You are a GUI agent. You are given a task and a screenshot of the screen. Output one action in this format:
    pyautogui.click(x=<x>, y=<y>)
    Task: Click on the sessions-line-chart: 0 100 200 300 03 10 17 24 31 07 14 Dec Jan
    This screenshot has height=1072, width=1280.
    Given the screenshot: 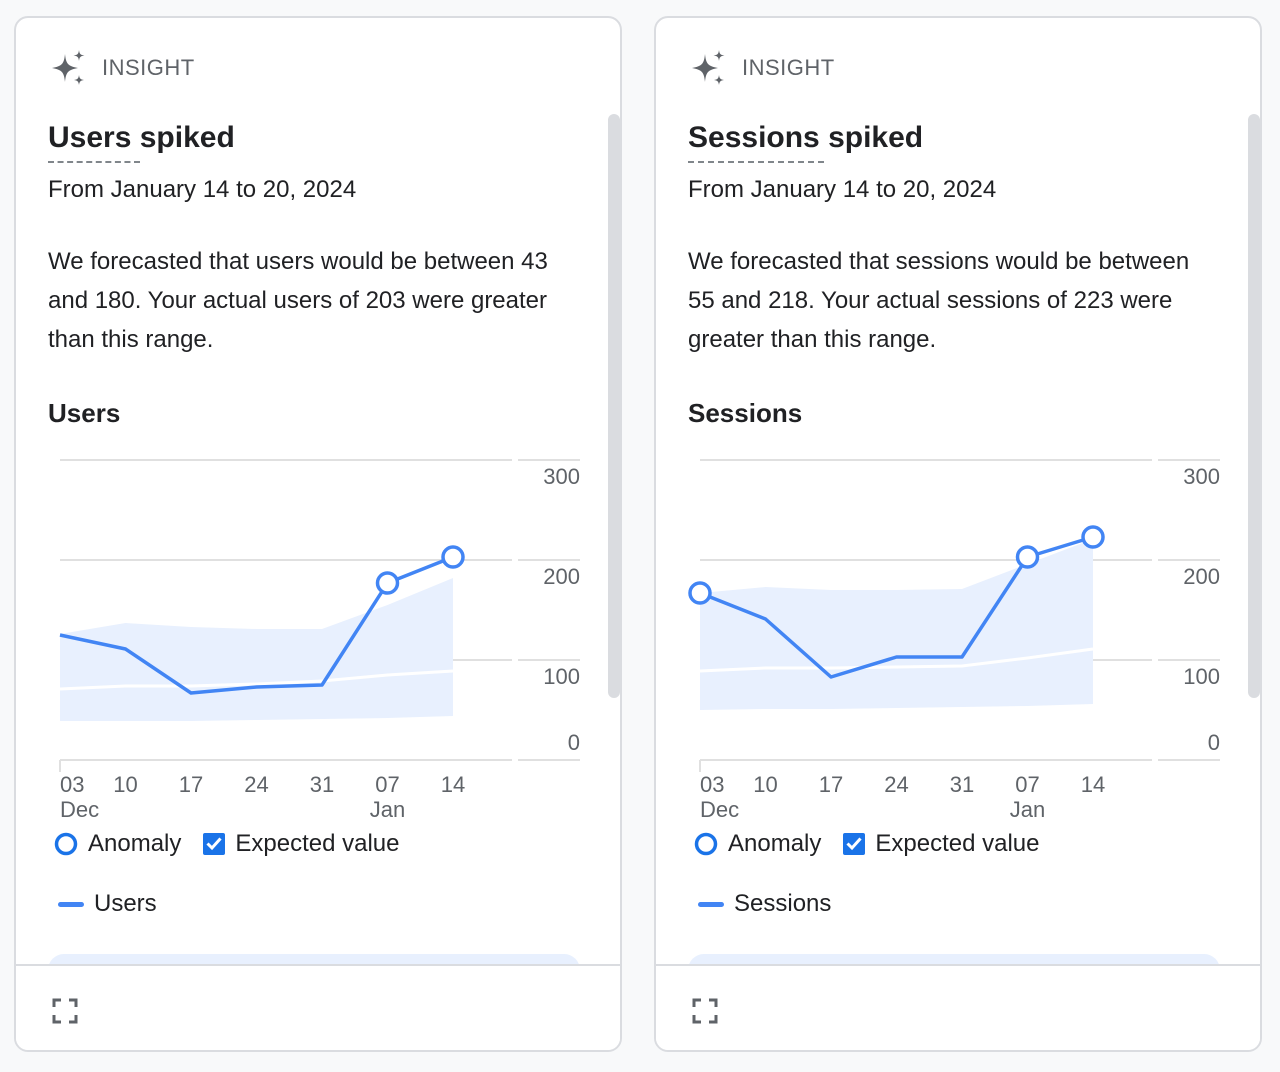 What is the action you would take?
    pyautogui.click(x=954, y=640)
    